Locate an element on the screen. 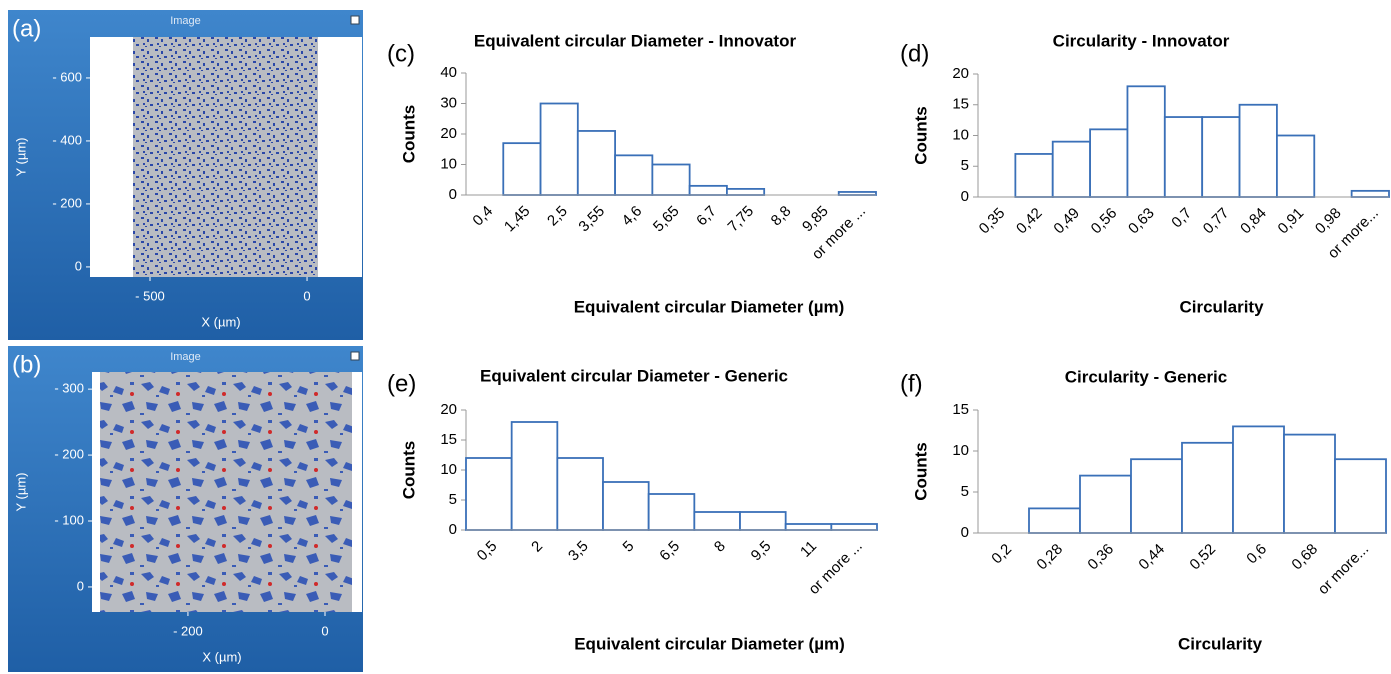 Image resolution: width=1391 pixels, height=674 pixels. x-tick-label: 0,56 is located at coordinates (1104, 221).